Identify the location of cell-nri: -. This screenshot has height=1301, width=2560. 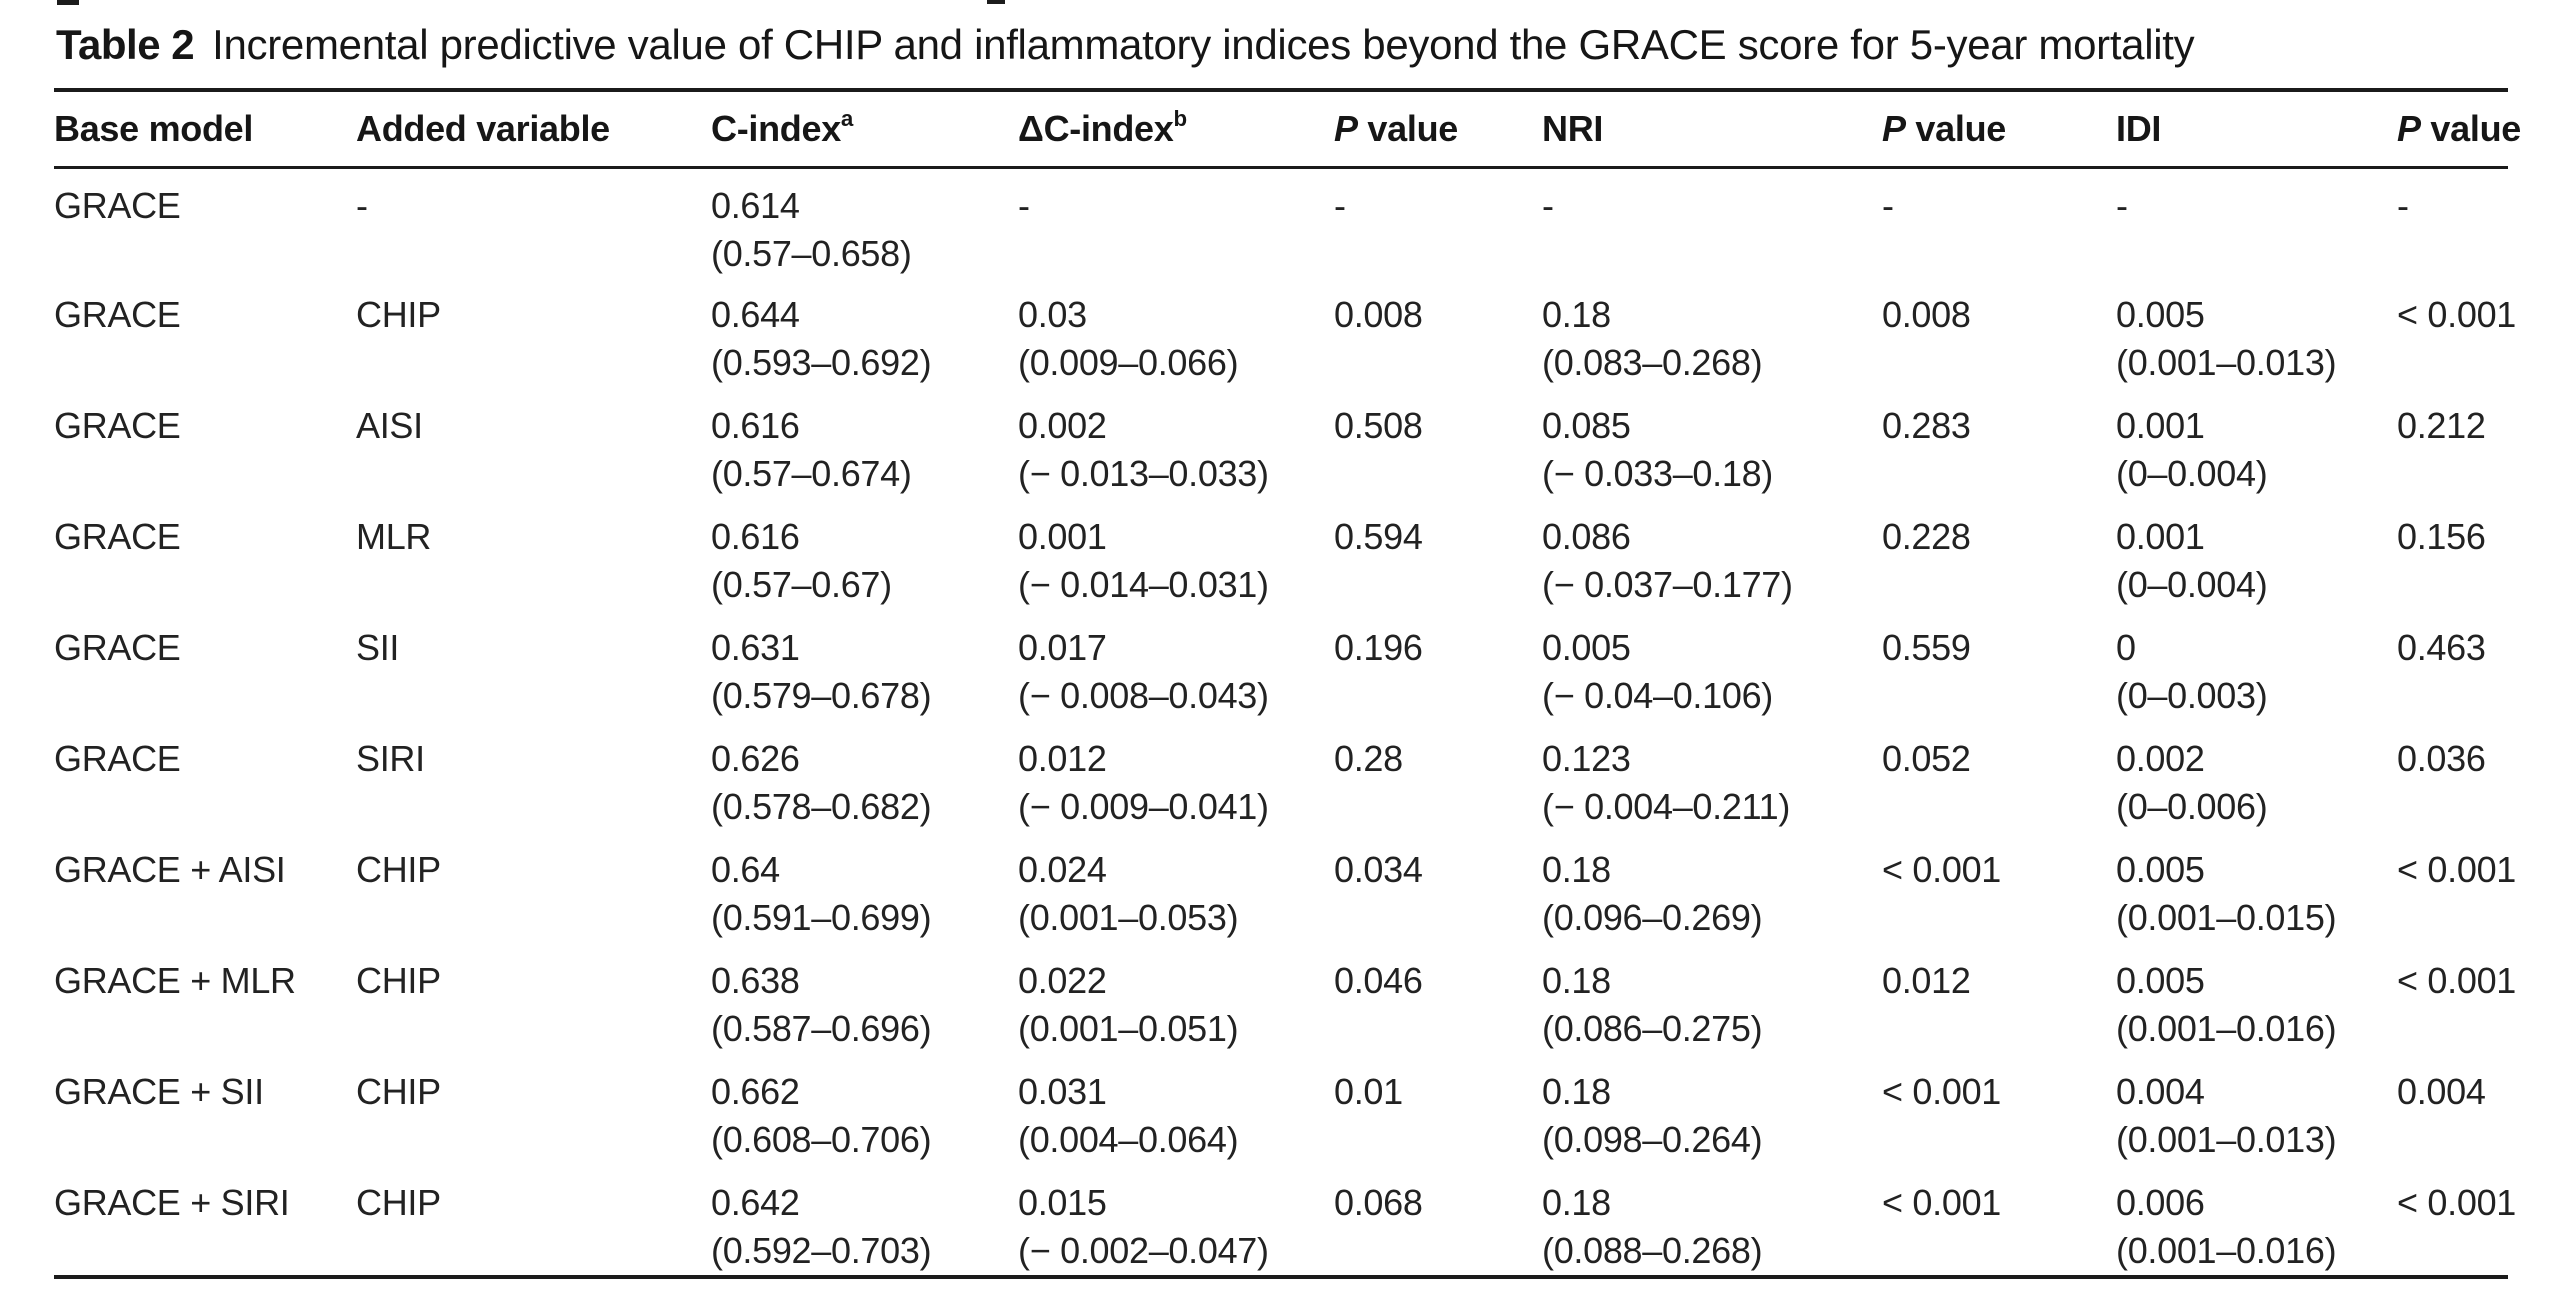
(1548, 205).